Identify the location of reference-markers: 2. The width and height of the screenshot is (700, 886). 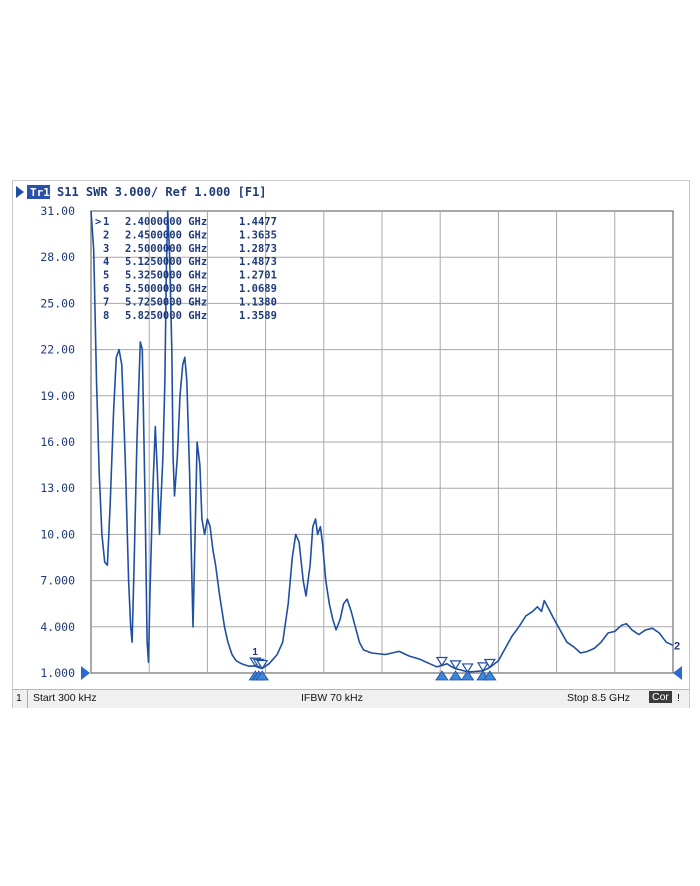
(381, 660).